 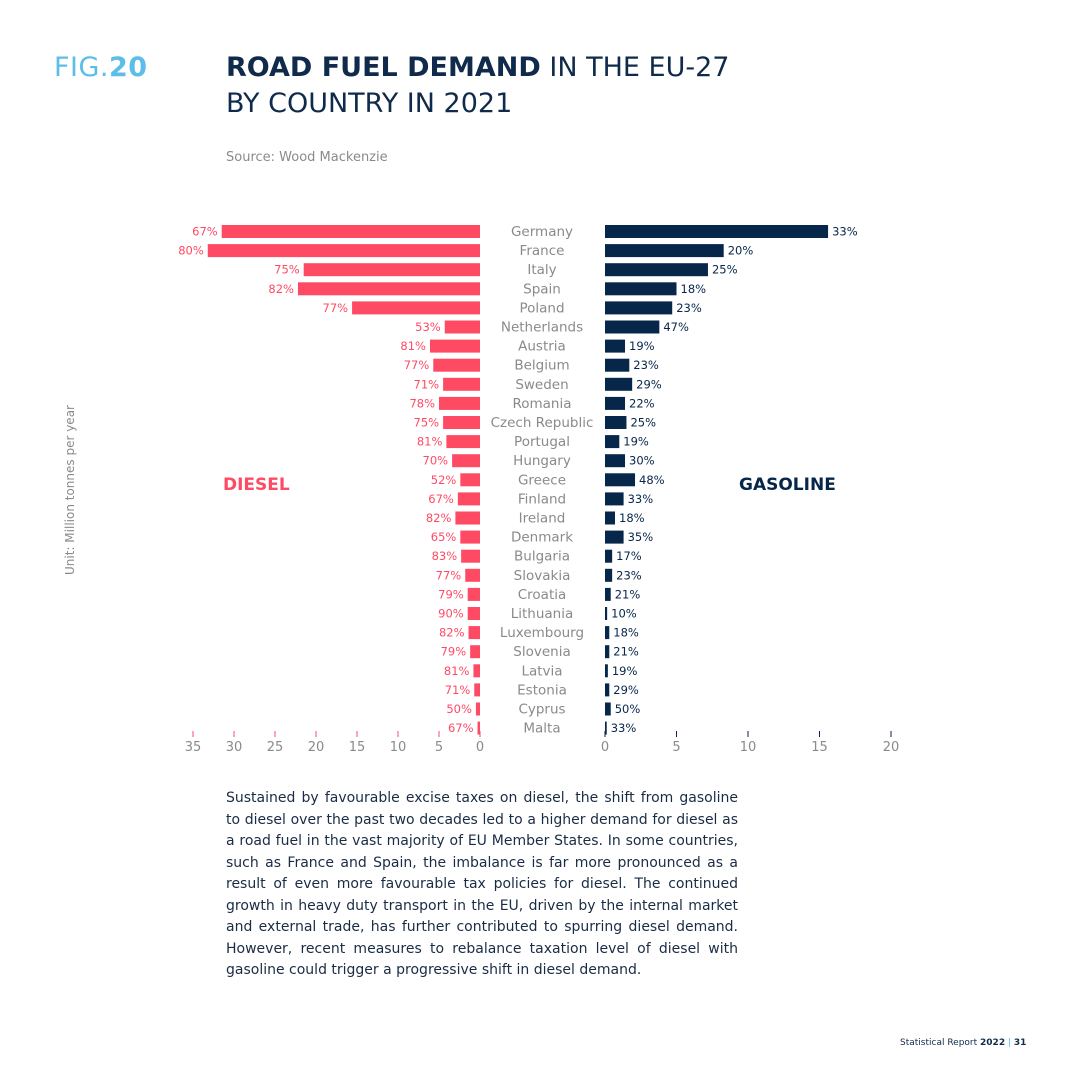 I want to click on gasoline-bar-finland, so click(x=614, y=499).